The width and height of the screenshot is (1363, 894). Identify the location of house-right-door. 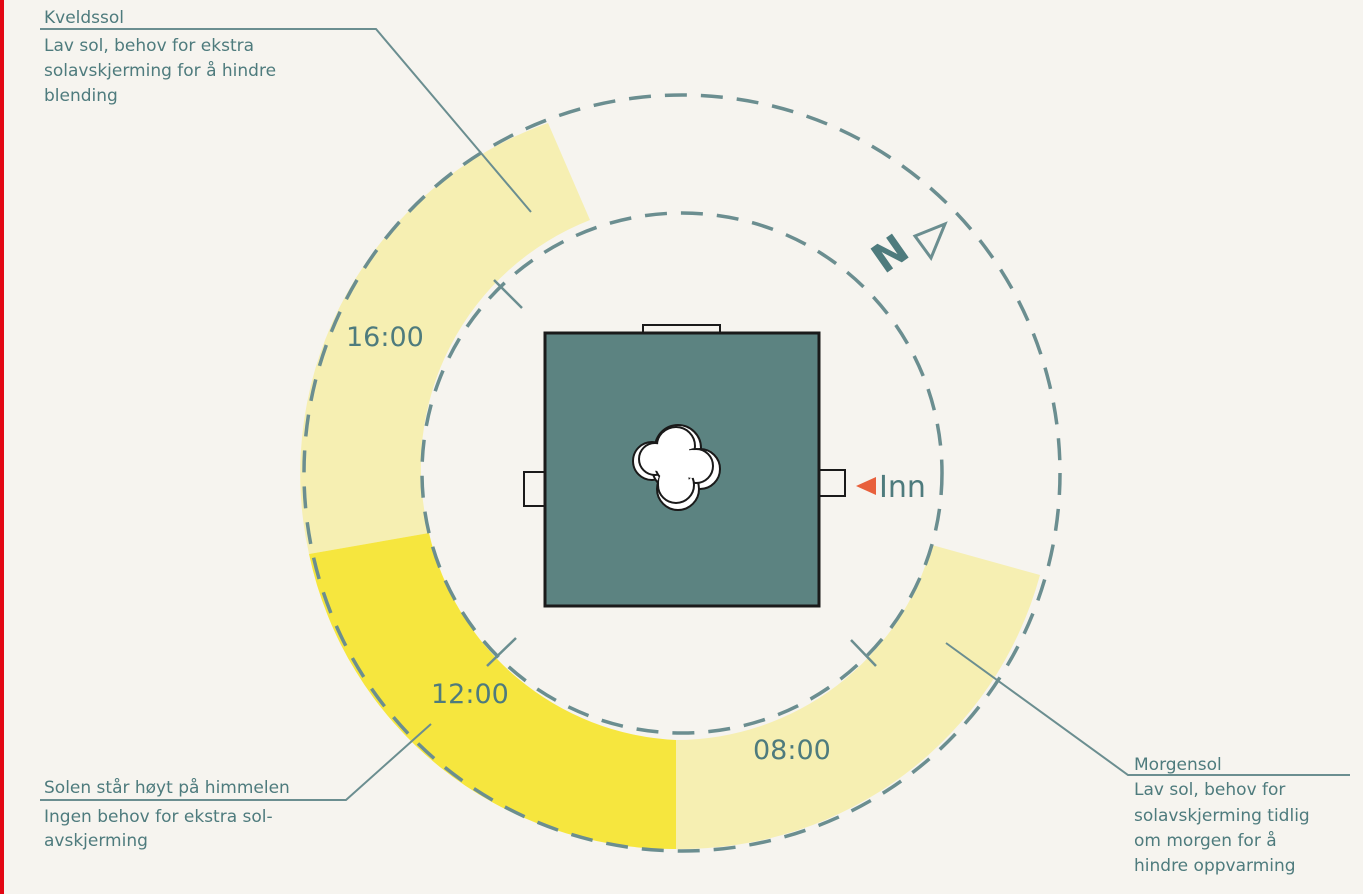
(831, 483).